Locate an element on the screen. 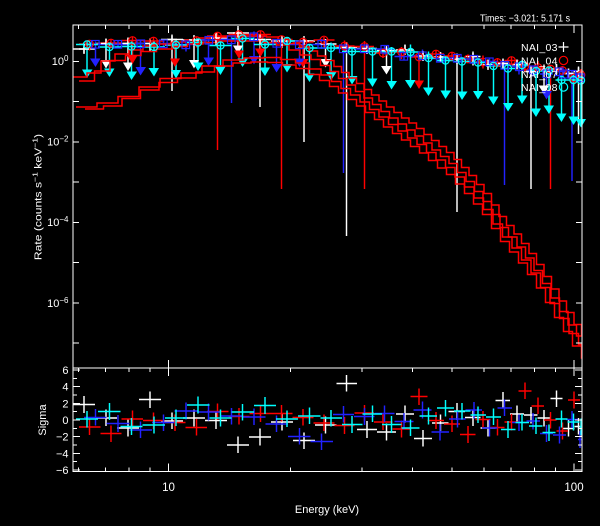 The image size is (600, 526). svg-text: NAI_03 is located at coordinates (539, 48).